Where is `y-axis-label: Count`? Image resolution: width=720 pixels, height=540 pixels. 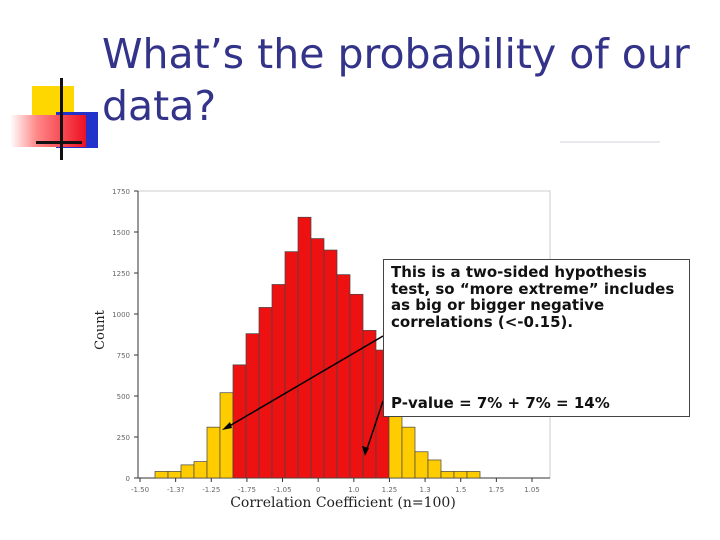 y-axis-label: Count is located at coordinates (100, 329).